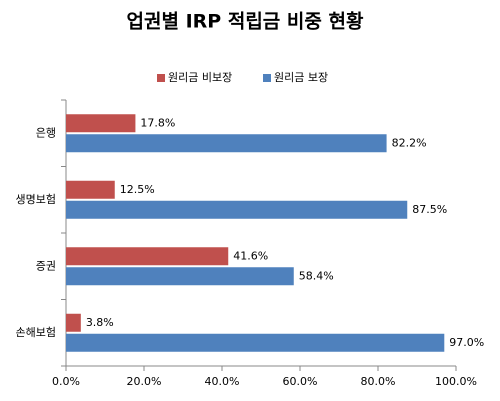 The image size is (500, 401). What do you see at coordinates (157, 122) in the screenshot?
I see `value-label: 17.8%` at bounding box center [157, 122].